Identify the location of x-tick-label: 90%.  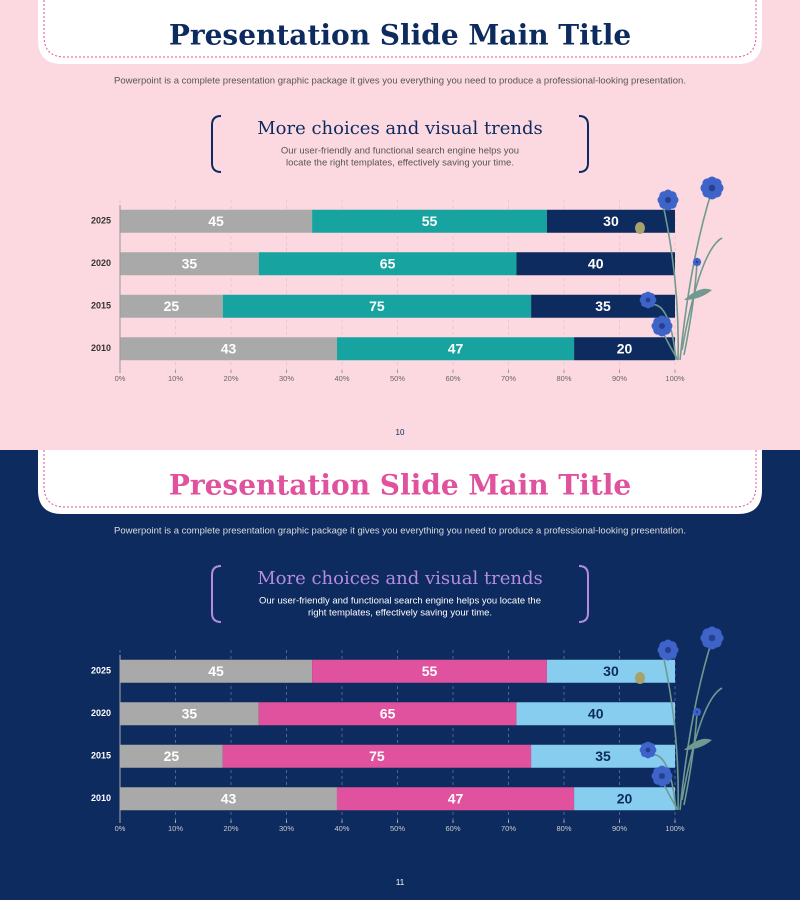
(619, 378).